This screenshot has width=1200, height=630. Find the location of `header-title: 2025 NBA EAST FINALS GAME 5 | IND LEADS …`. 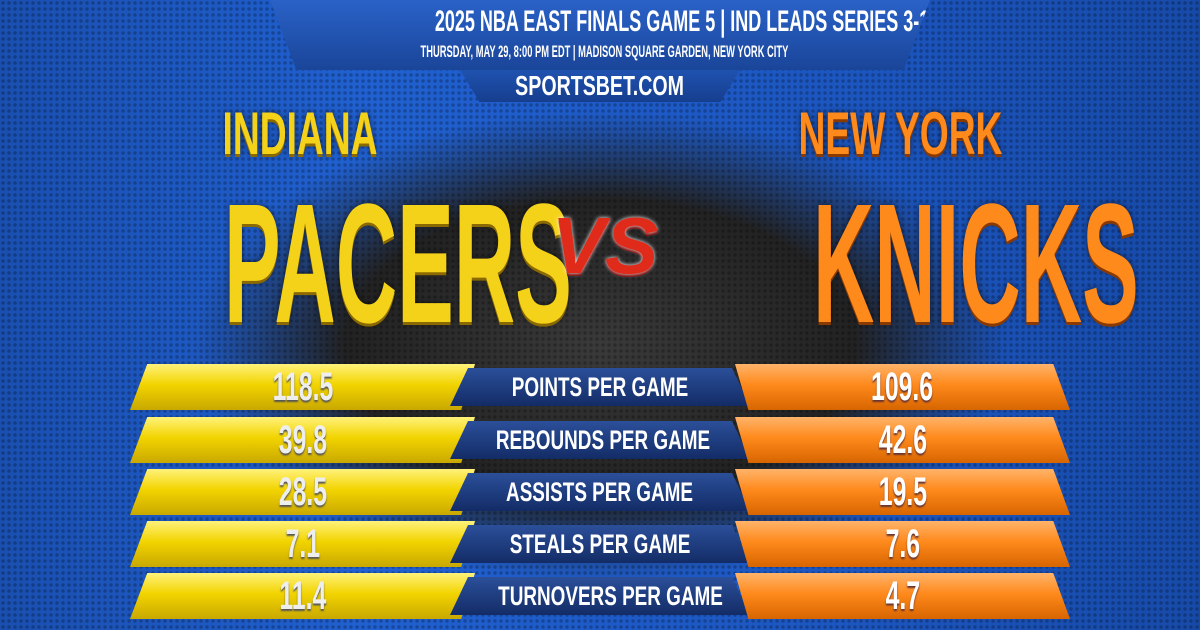

header-title: 2025 NBA EAST FINALS GAME 5 | IND LEADS … is located at coordinates (682, 21).